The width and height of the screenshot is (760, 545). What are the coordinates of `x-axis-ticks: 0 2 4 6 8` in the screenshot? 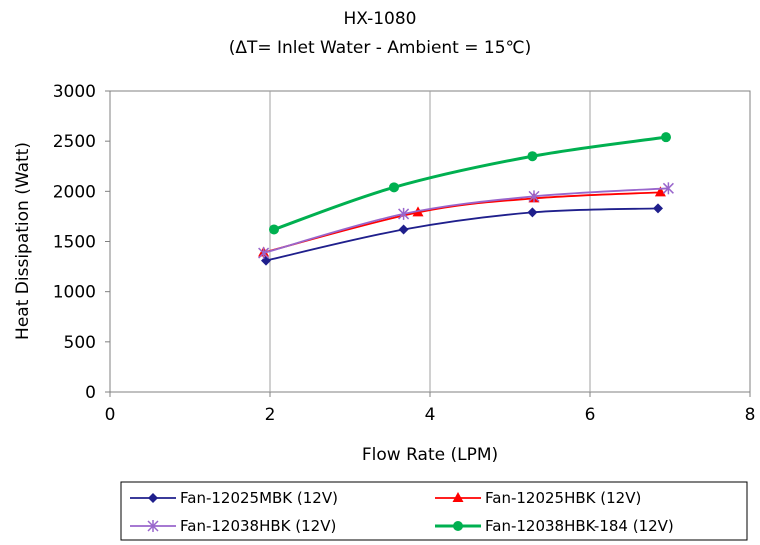 It's located at (430, 408).